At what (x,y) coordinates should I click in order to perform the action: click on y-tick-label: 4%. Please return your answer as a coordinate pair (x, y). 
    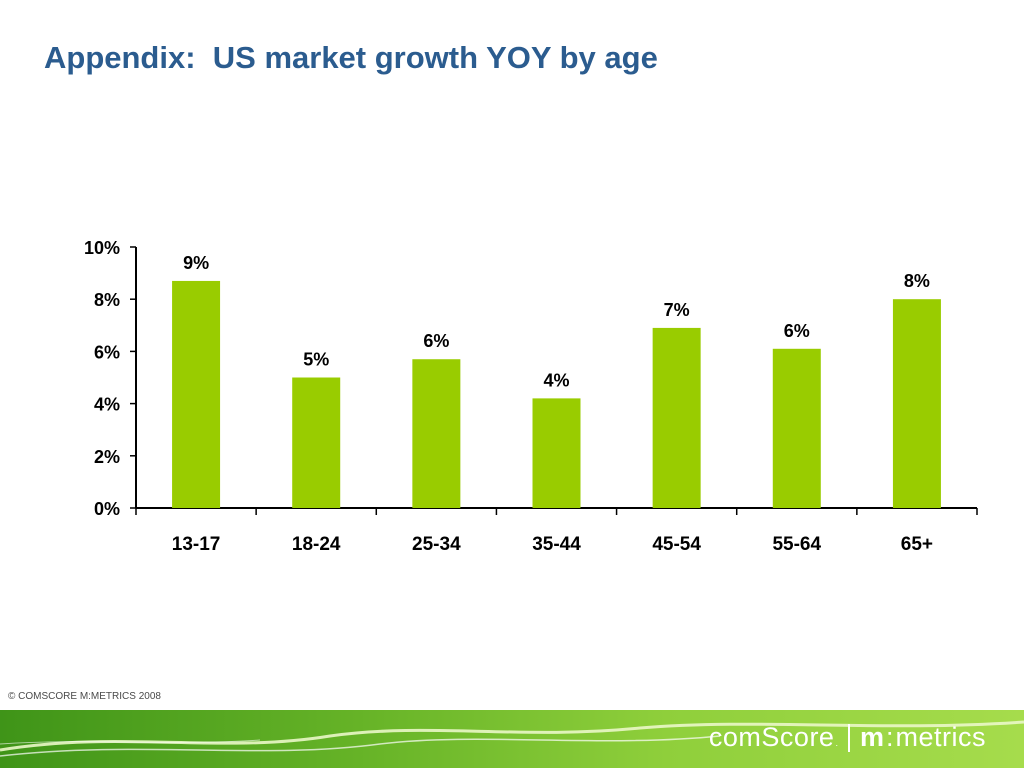
    Looking at the image, I should click on (107, 405).